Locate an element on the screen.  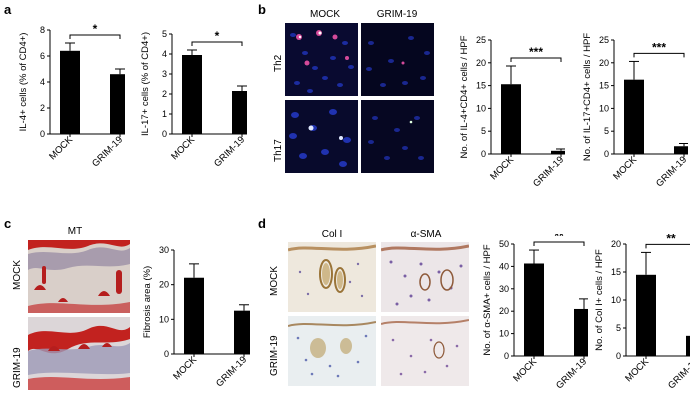
b-row-label-th2: Th2 is located at coordinates (278, 63).